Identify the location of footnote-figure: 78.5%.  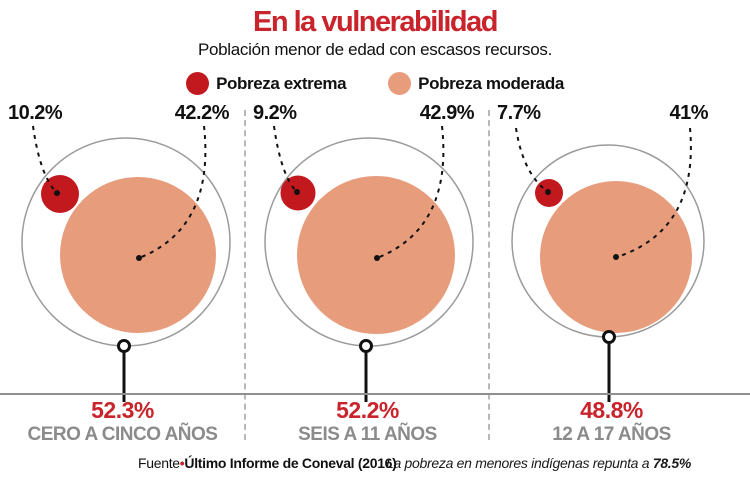
(672, 463).